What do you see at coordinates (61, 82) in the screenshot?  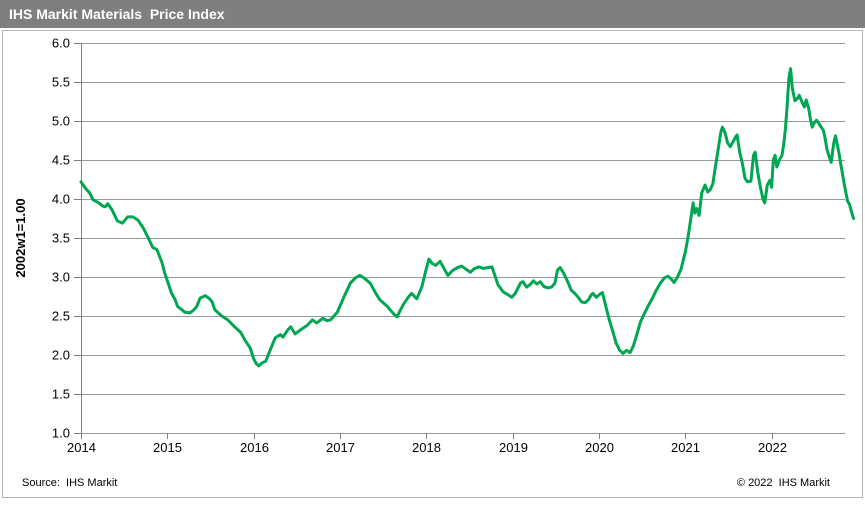 I see `y-tick-label: 5.5` at bounding box center [61, 82].